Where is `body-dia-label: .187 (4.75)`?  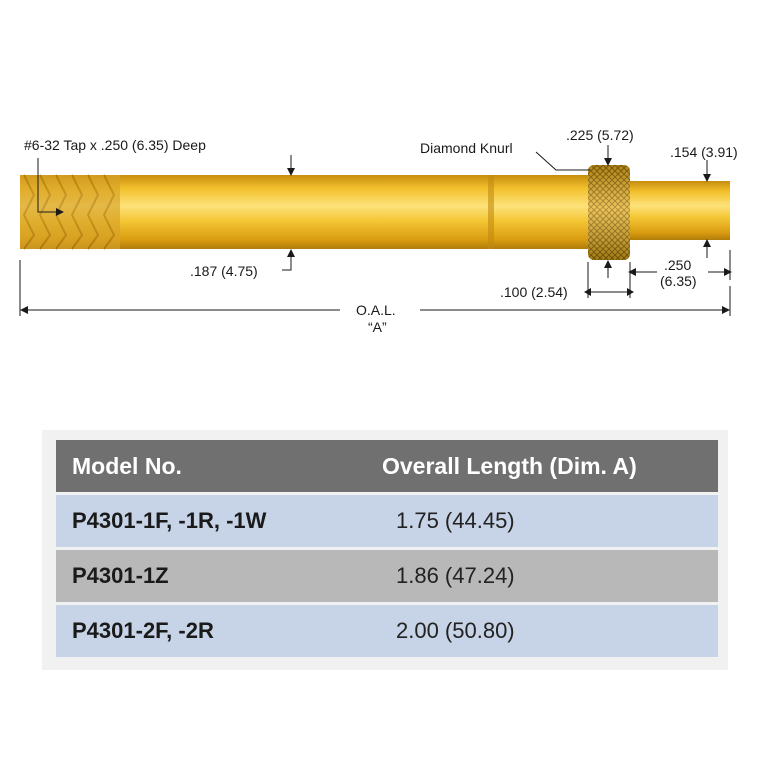
body-dia-label: .187 (4.75) is located at coordinates (224, 271).